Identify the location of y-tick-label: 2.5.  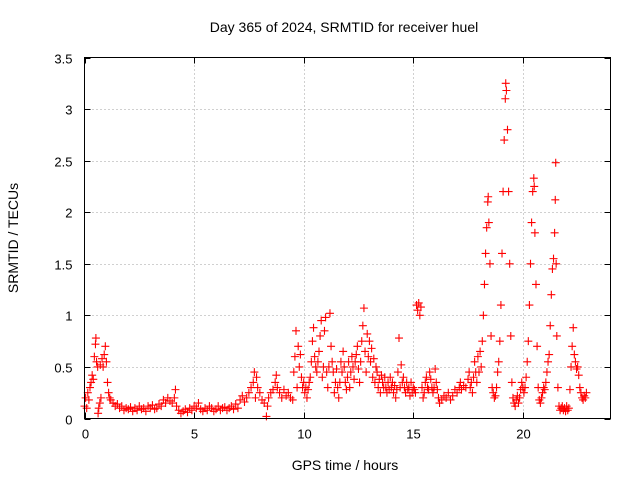
(63, 162).